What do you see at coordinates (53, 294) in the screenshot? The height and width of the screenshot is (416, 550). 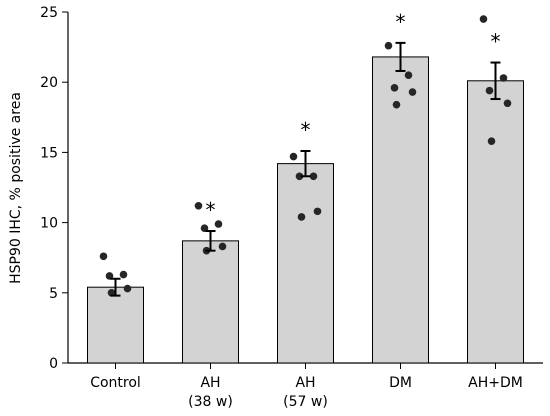 I see `y-tick-label: 5` at bounding box center [53, 294].